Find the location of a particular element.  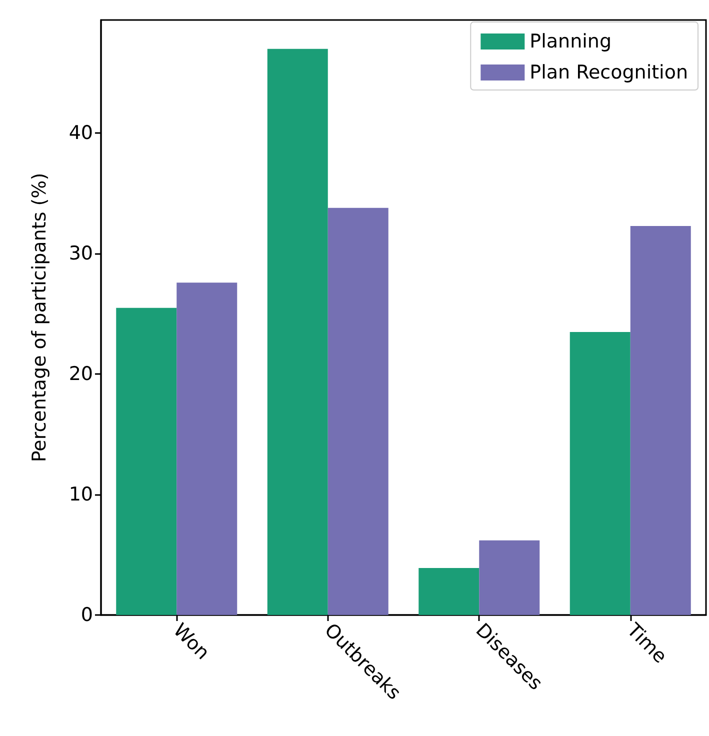

y-tick-label: 10 is located at coordinates (80, 495).